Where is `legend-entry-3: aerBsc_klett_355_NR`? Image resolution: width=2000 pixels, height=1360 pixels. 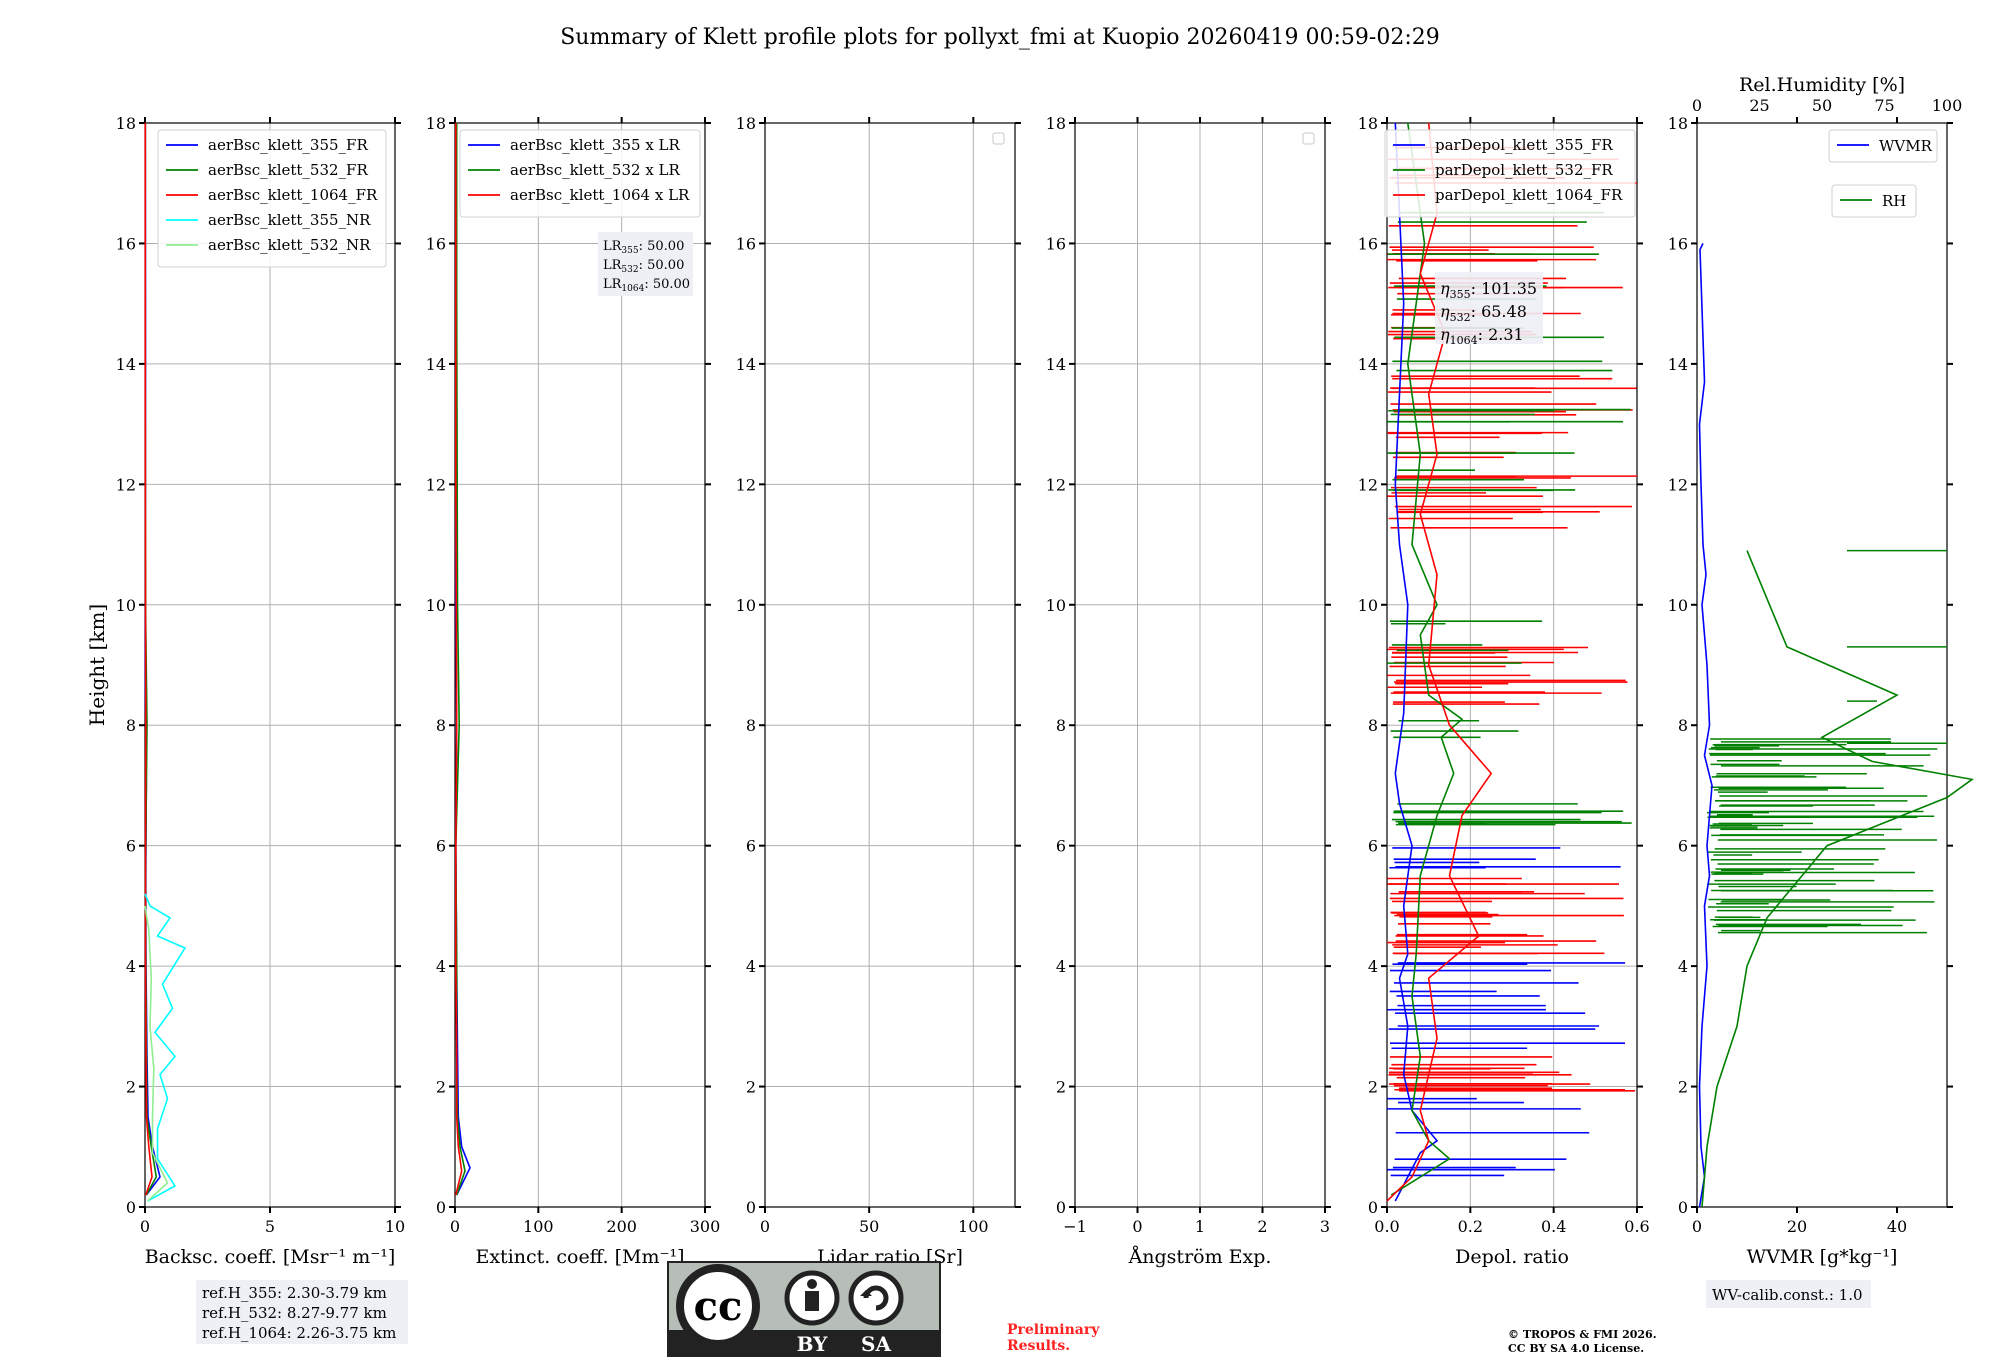
legend-entry-3: aerBsc_klett_355_NR is located at coordinates (289, 220).